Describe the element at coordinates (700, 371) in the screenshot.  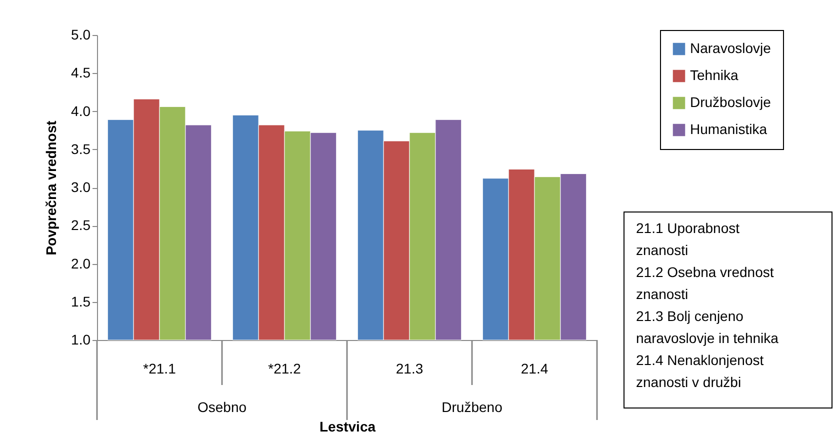
I see `text: 21.4 Nenaklonjenost znanosti v družbi` at that location.